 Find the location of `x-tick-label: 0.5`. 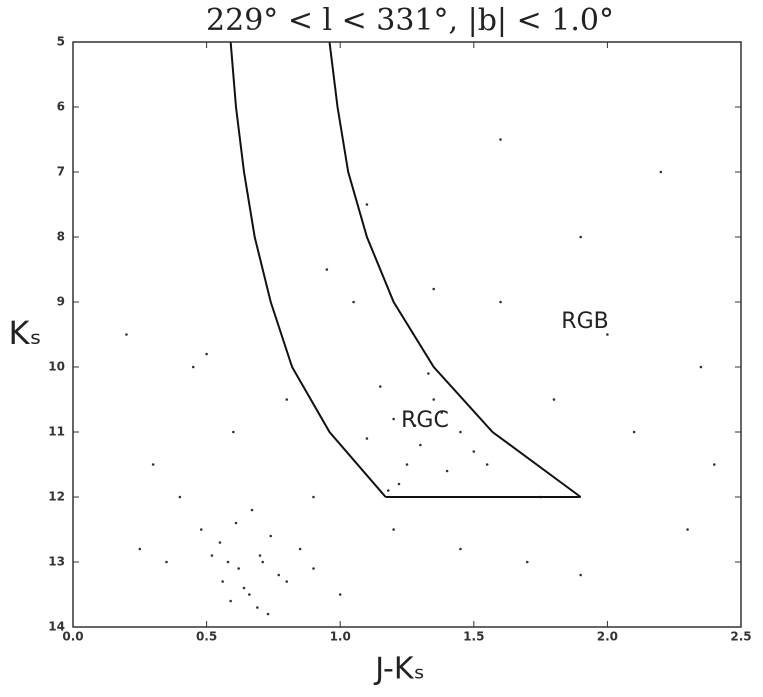

x-tick-label: 0.5 is located at coordinates (206, 637).